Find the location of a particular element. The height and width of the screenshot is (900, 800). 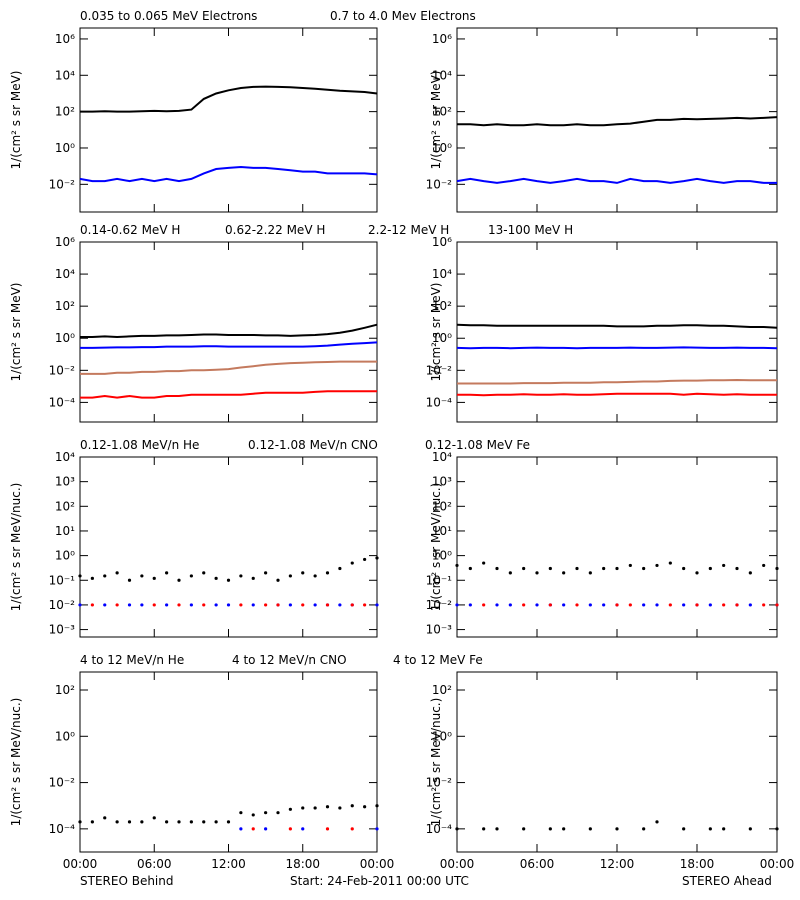

y-tick-label: 10¹ is located at coordinates (65, 531).